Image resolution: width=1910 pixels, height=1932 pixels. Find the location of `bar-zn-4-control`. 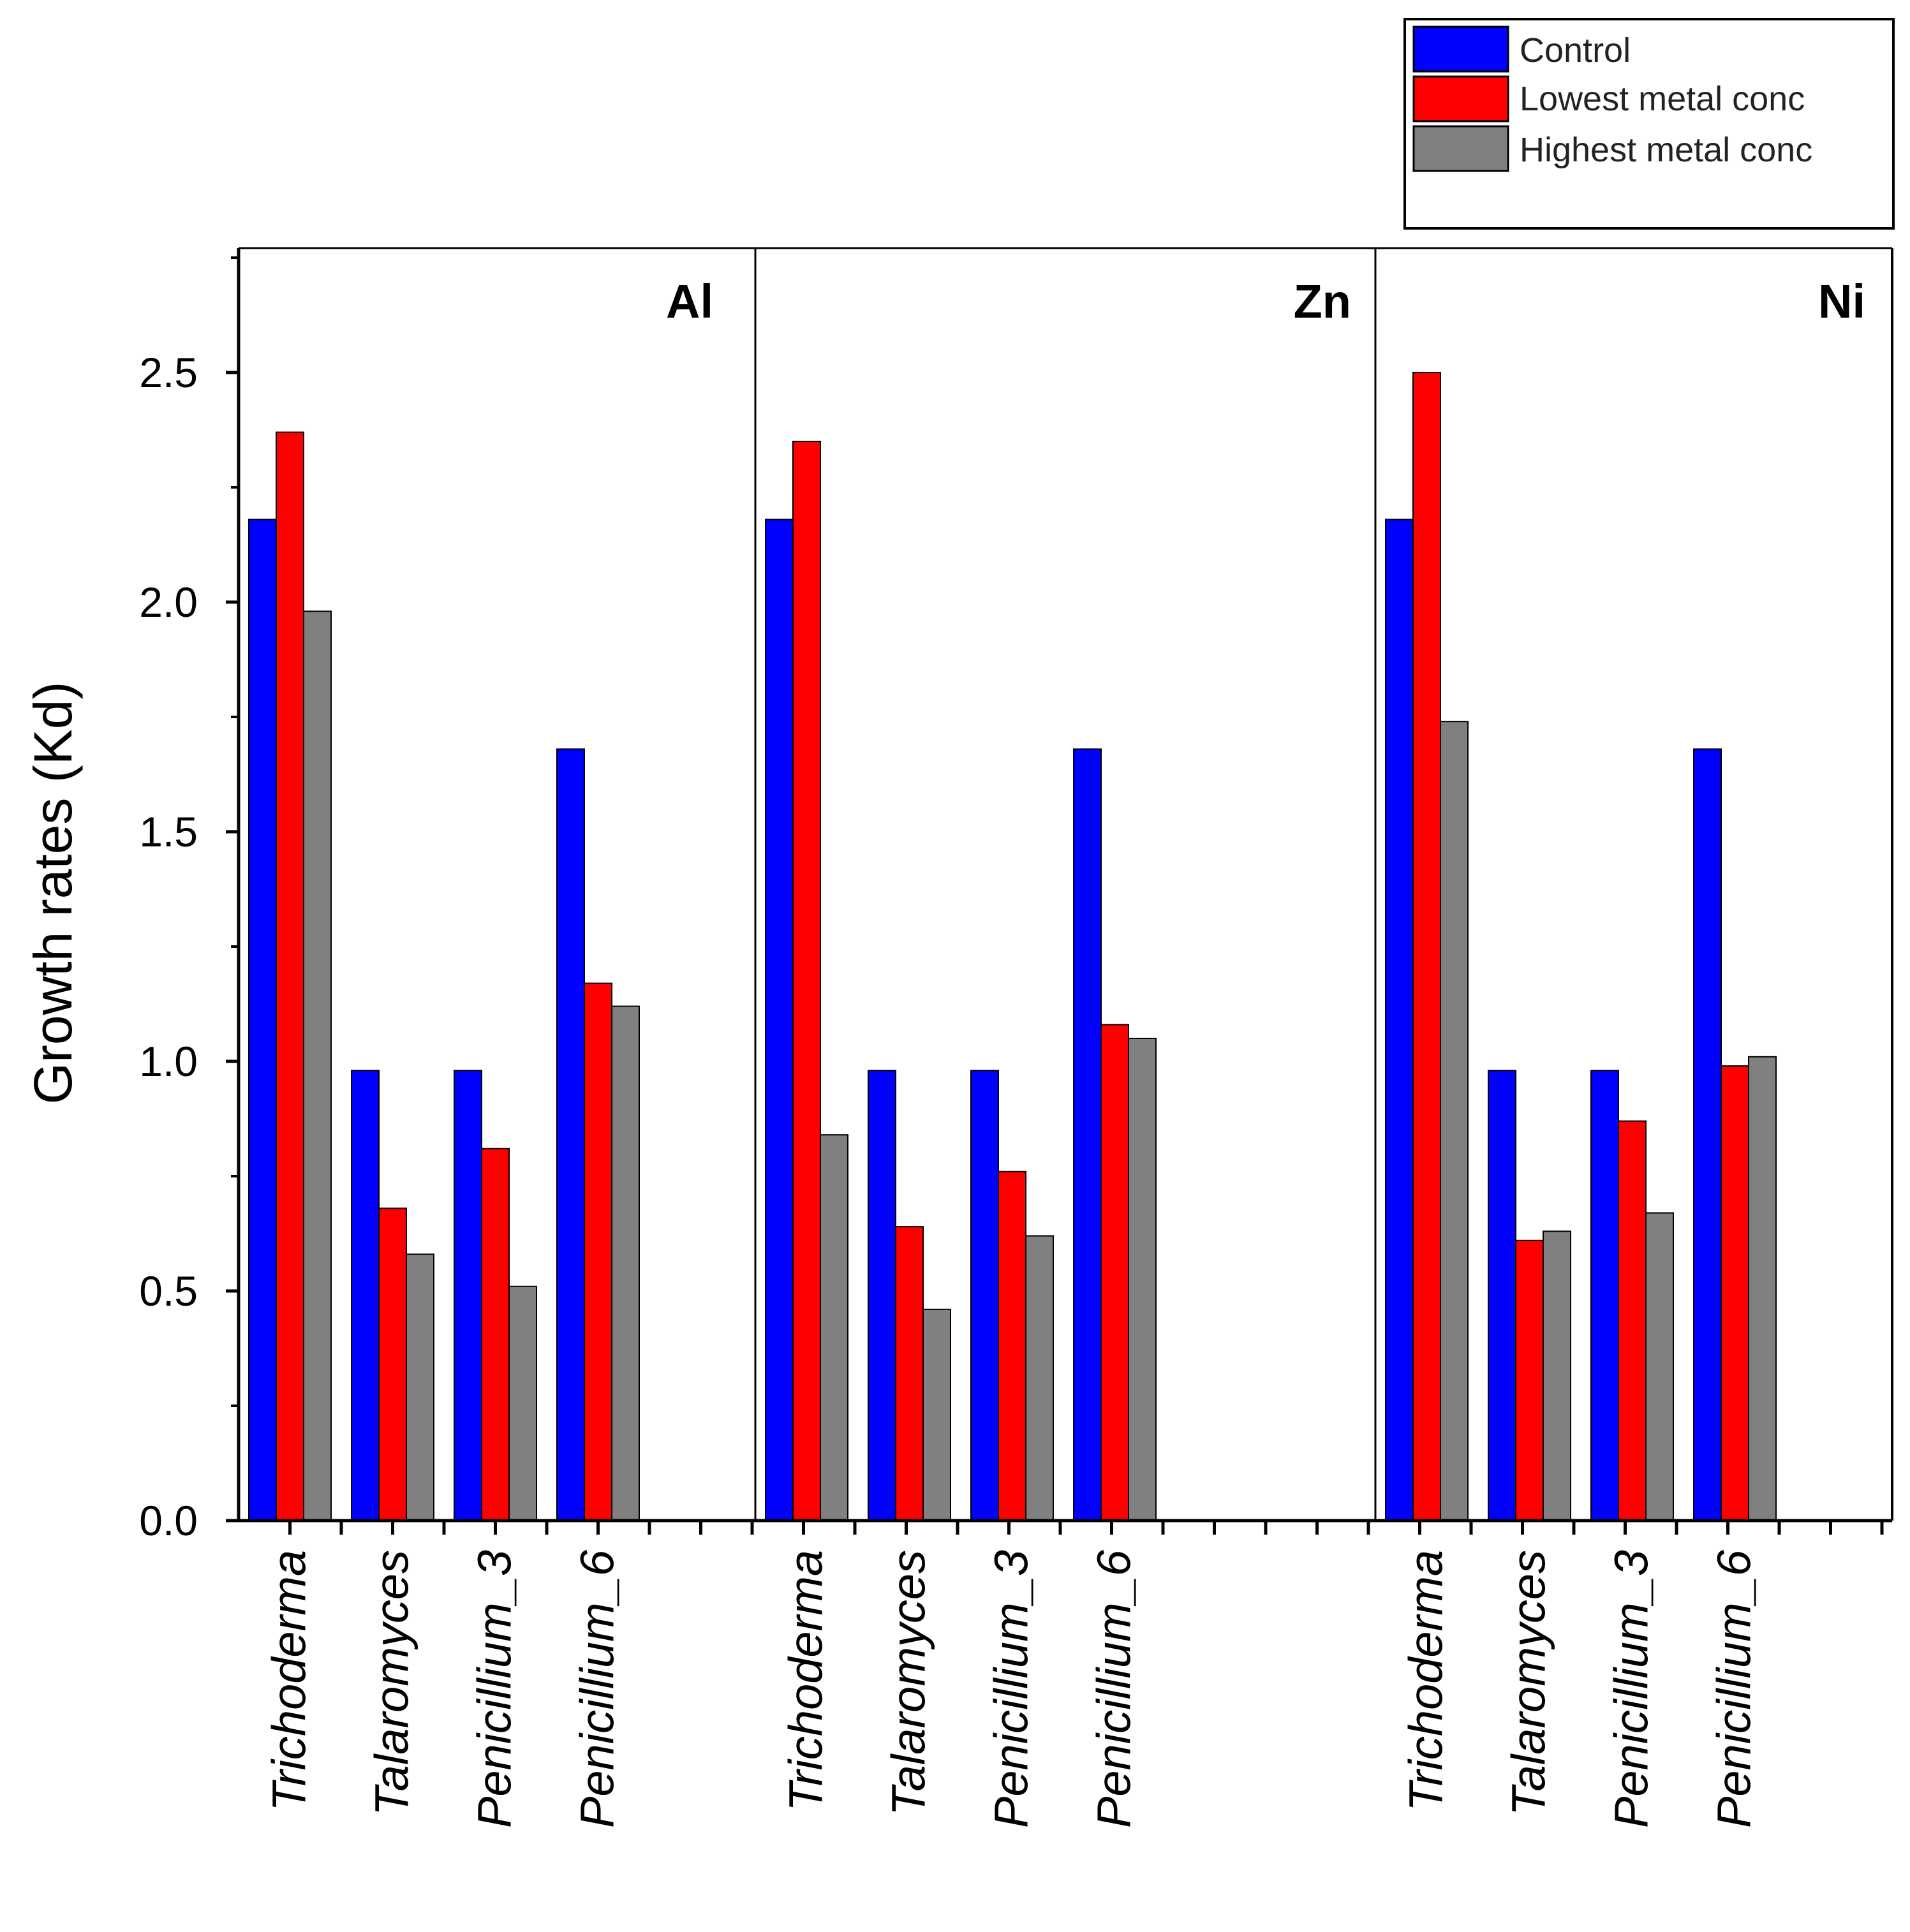

bar-zn-4-control is located at coordinates (1087, 1134).